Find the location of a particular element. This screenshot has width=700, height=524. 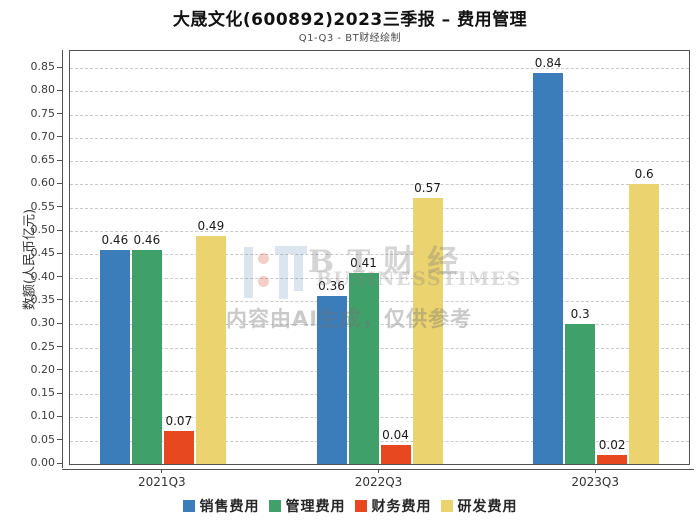

bar-value-label: 0.04 is located at coordinates (395, 435).